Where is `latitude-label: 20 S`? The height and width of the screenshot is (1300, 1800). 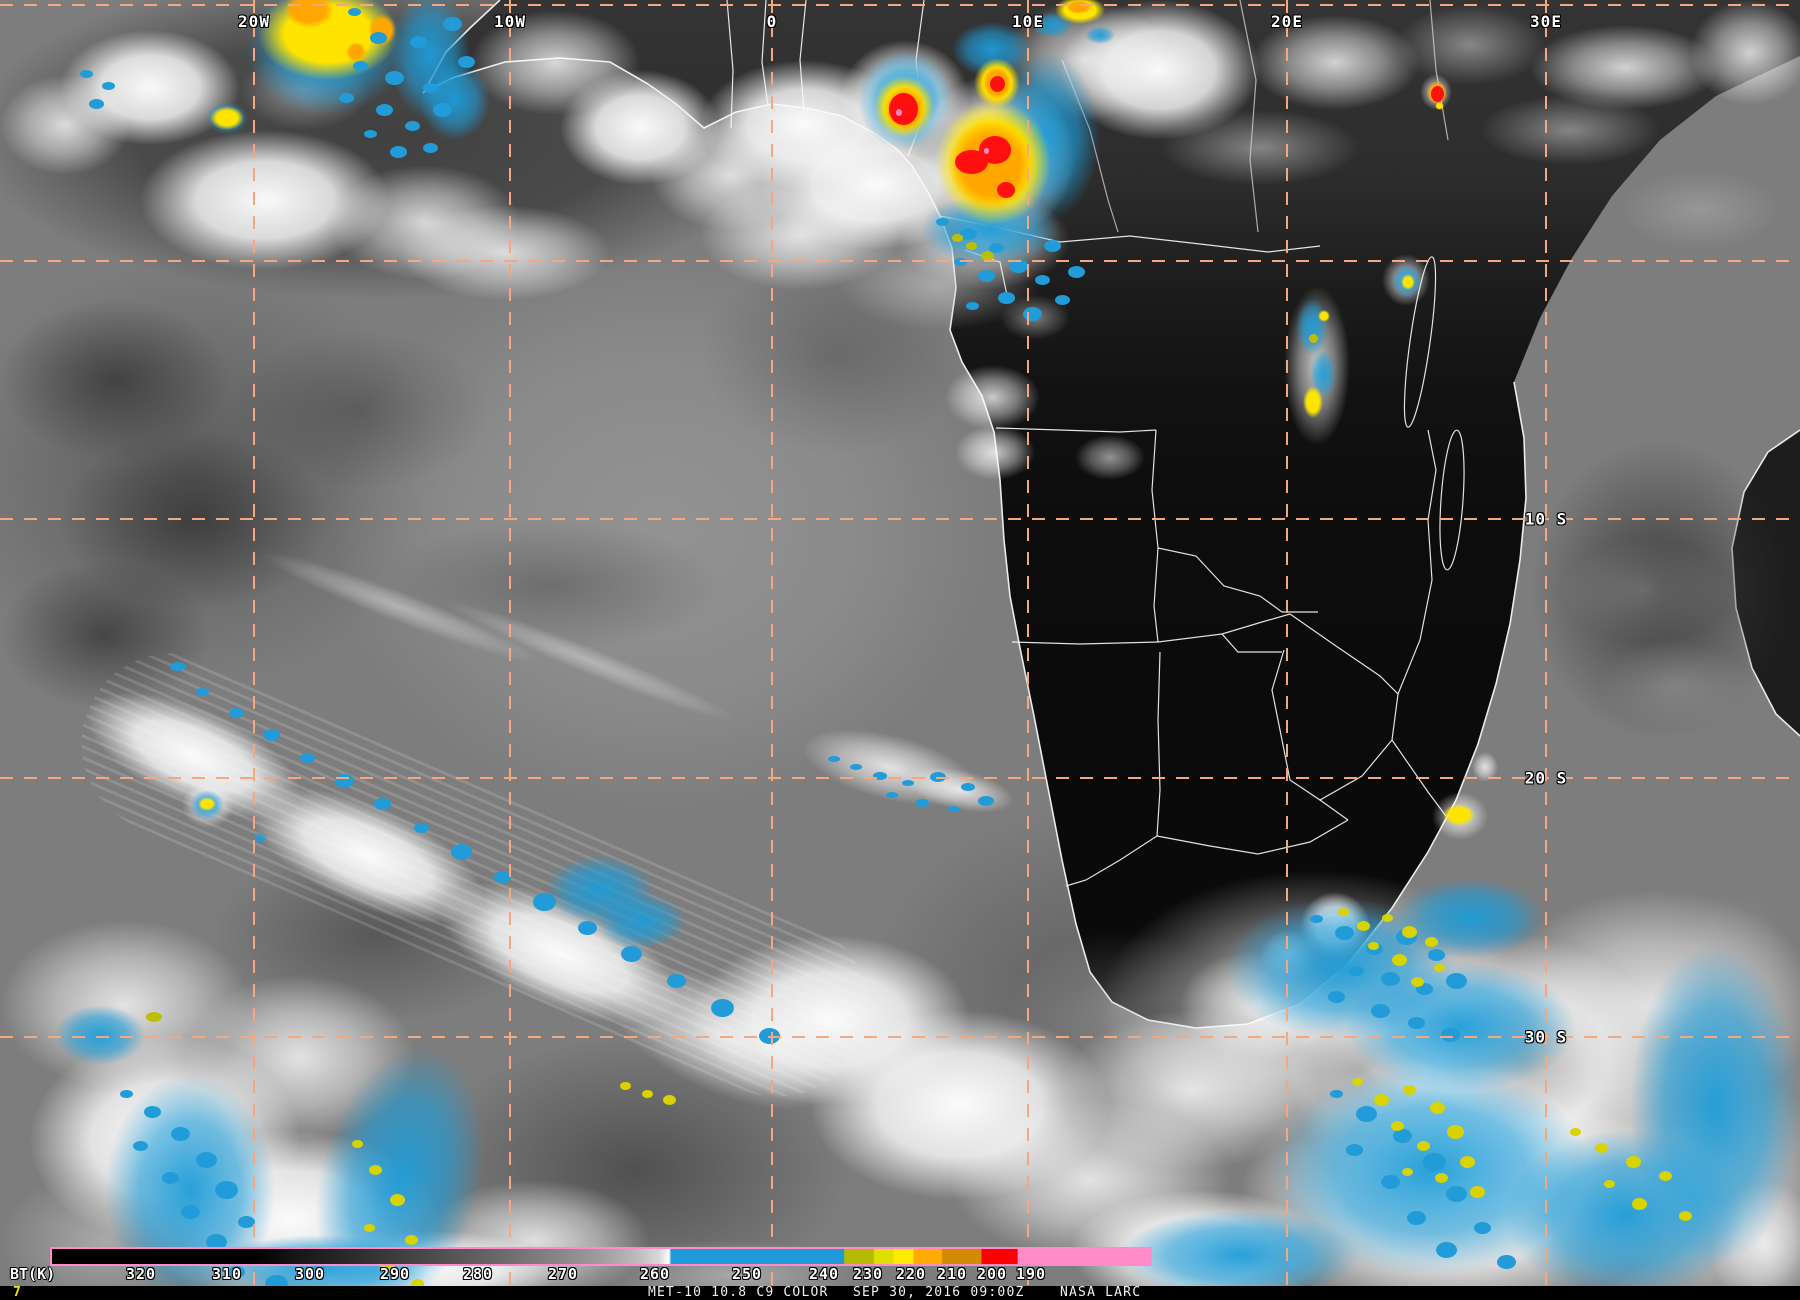
latitude-label: 20 S is located at coordinates (1546, 778).